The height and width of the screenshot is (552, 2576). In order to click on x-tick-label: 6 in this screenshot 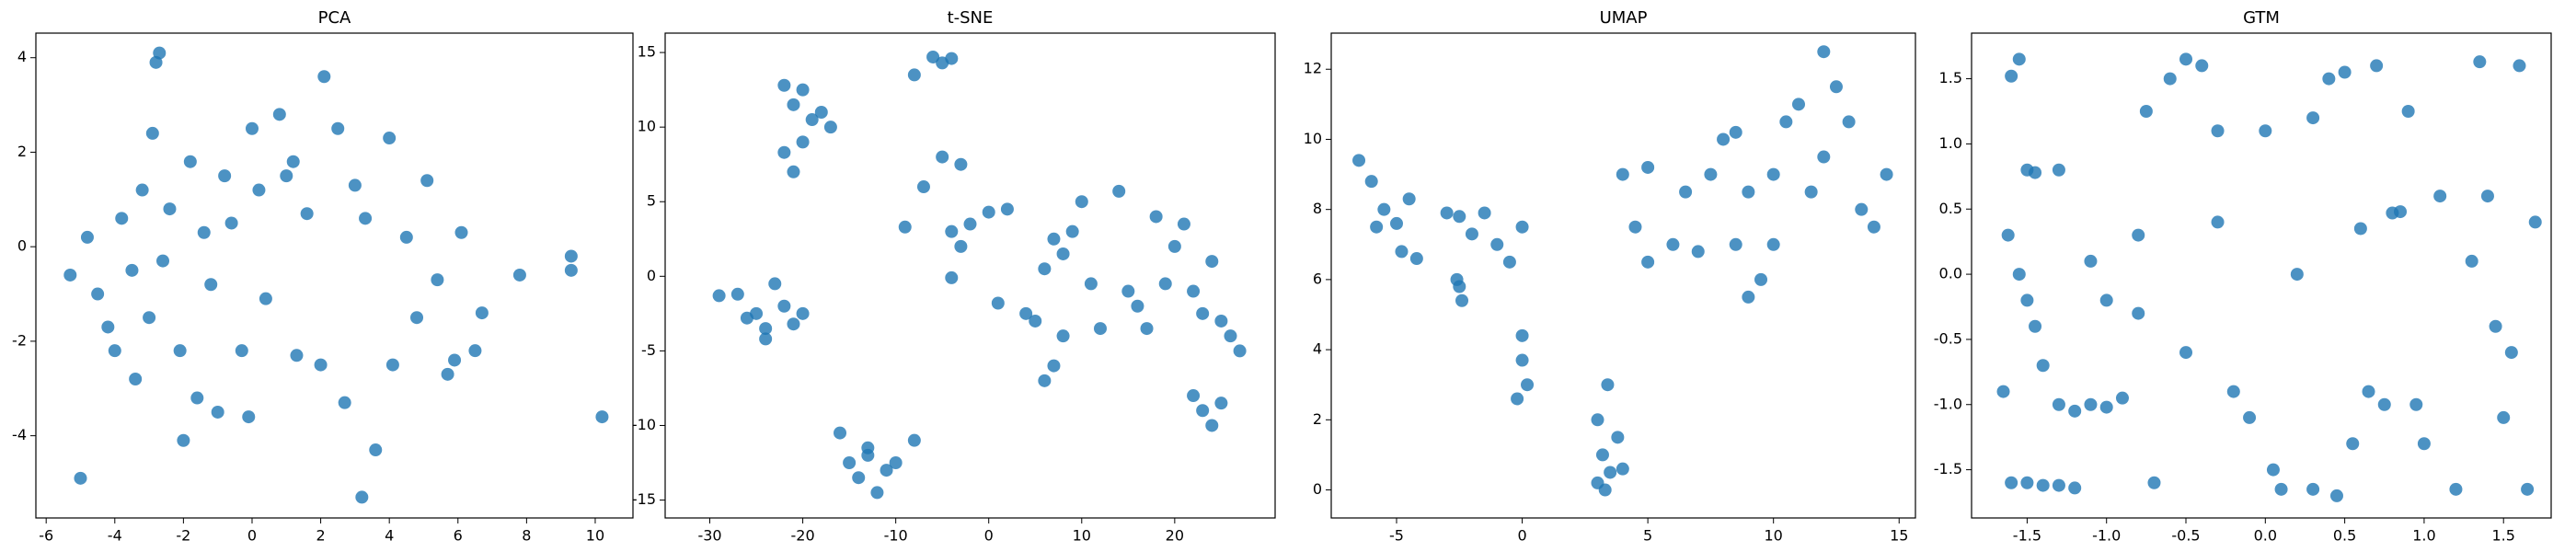, I will do `click(458, 536)`.